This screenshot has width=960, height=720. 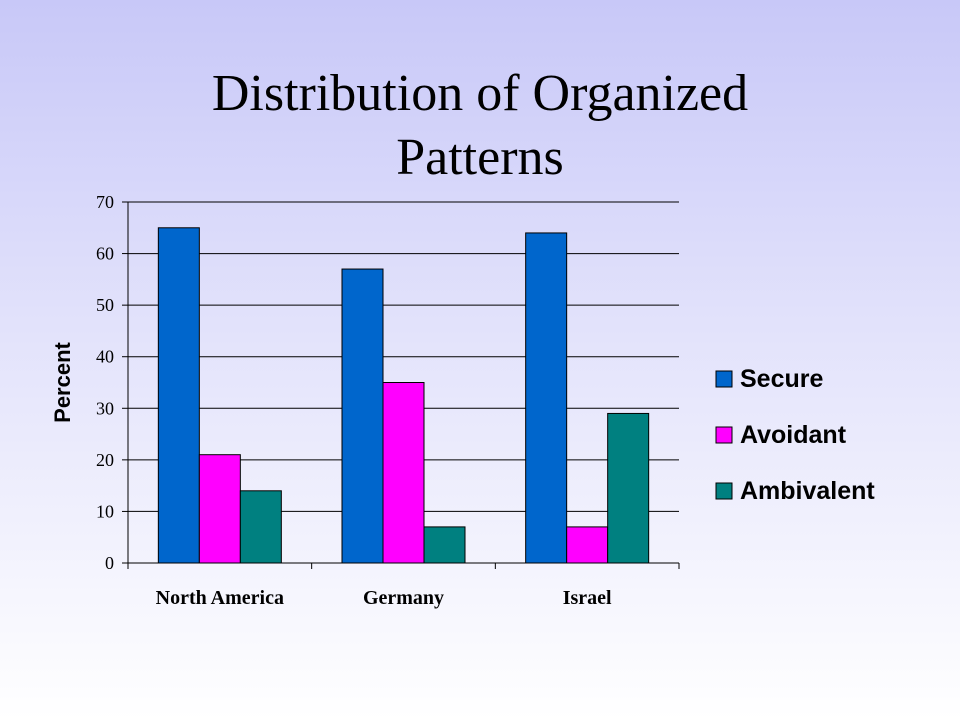 What do you see at coordinates (403, 473) in the screenshot?
I see `bar-avoidant-germany` at bounding box center [403, 473].